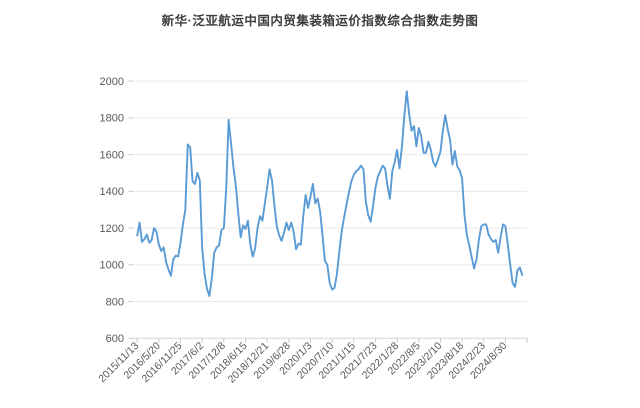  Describe the element at coordinates (112, 266) in the screenshot. I see `y-axis-tick-label: 1000` at that location.